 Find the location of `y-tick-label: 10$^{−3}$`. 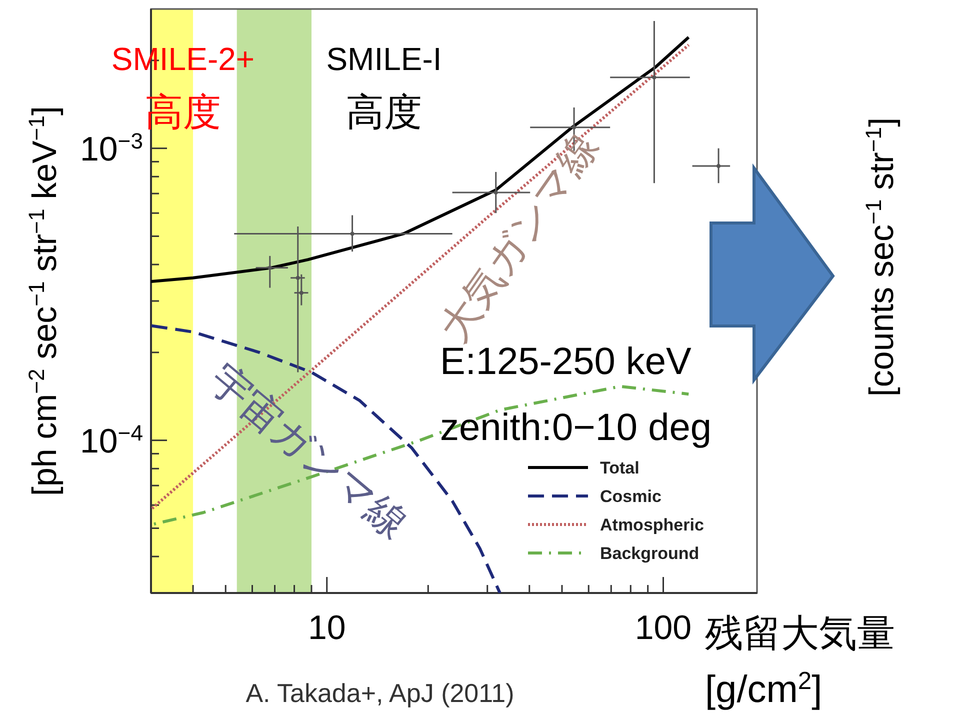

y-tick-label: 10$^{−3}$ is located at coordinates (111, 148).